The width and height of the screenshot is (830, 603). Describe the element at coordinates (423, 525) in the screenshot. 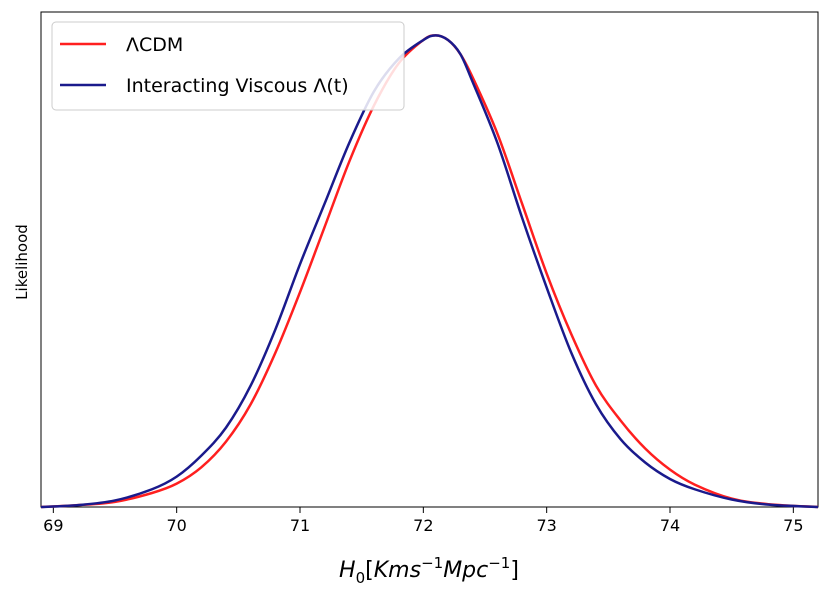

I see `x-tick-label: 72` at that location.